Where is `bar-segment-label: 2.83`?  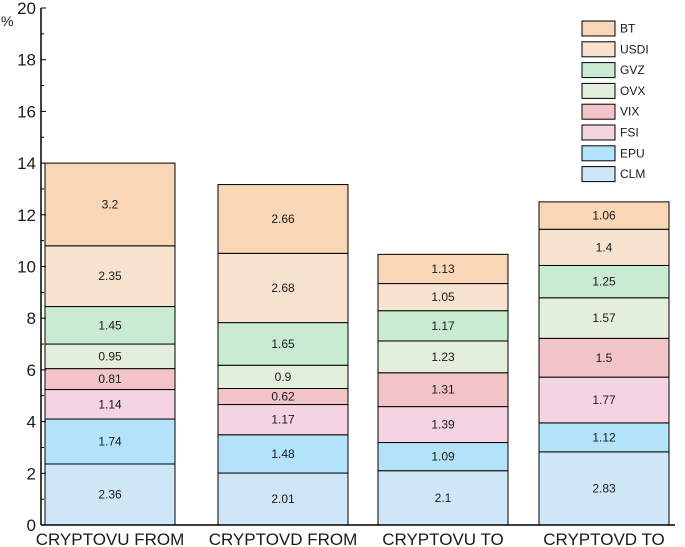
bar-segment-label: 2.83 is located at coordinates (604, 488).